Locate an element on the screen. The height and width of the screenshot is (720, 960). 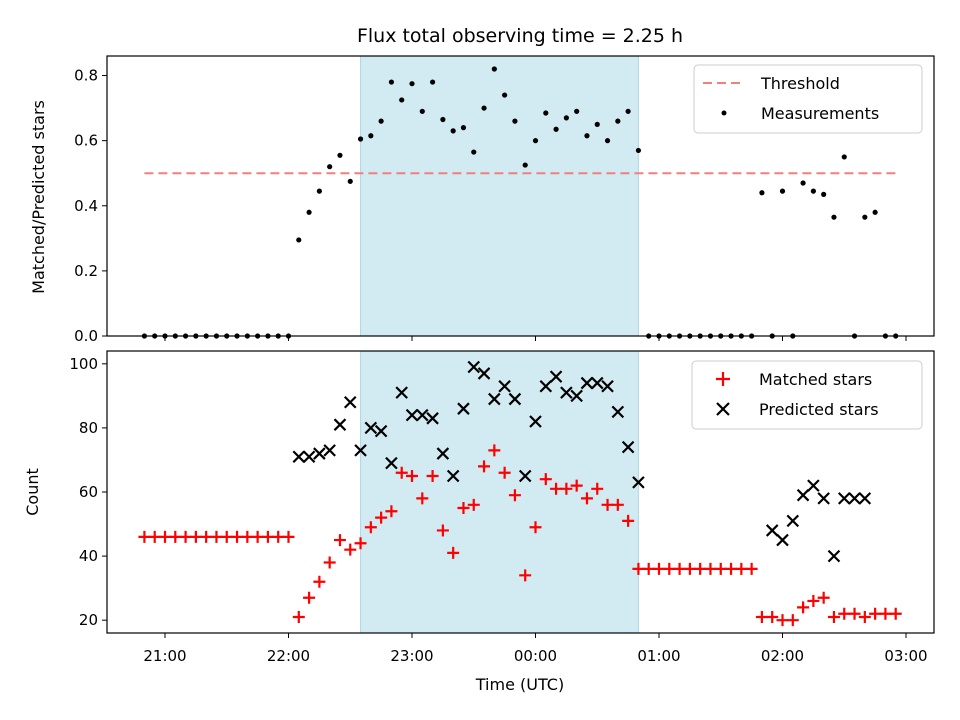
top-observing-span is located at coordinates (499, 196).